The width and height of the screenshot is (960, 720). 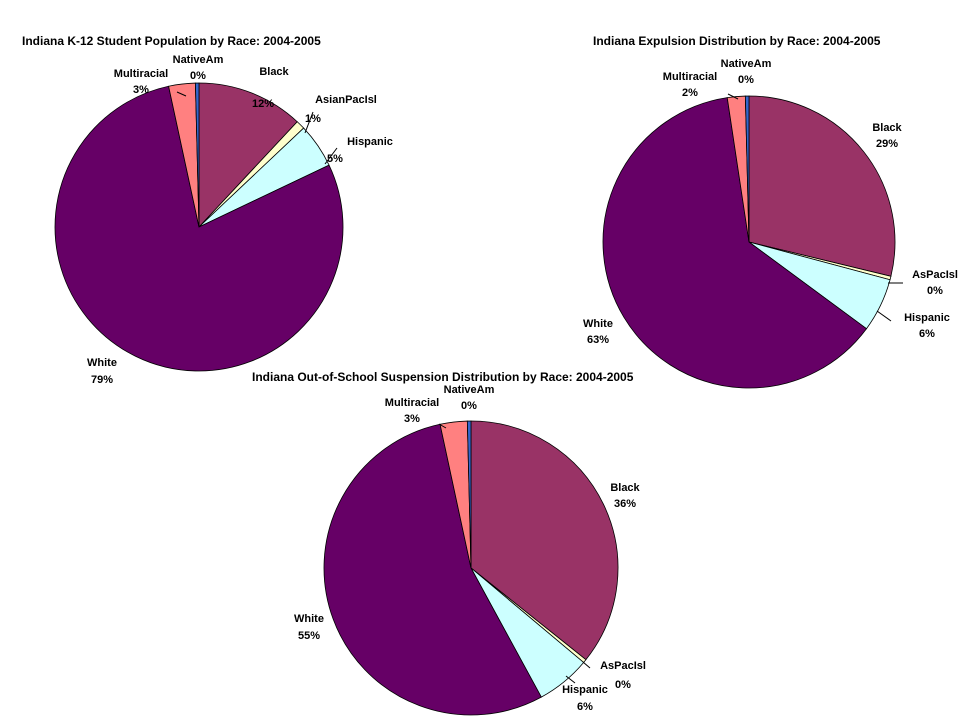 I want to click on slice-value-black: 36%, so click(x=625, y=504).